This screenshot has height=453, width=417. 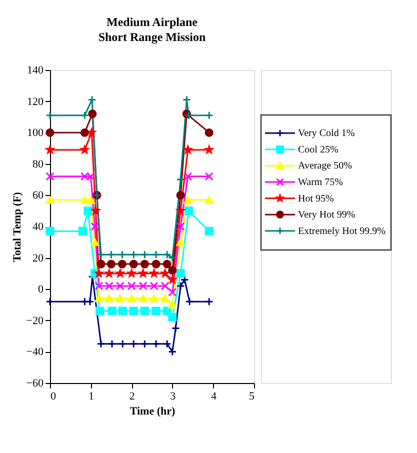 I want to click on y-axis-title: Total Temp (F), so click(x=17, y=227).